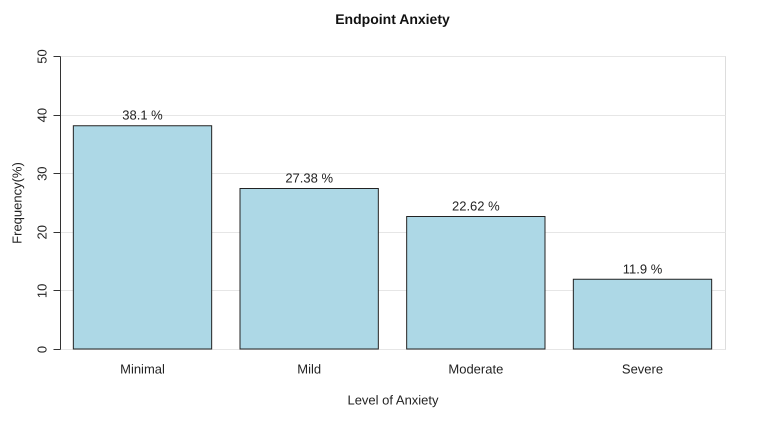 The image size is (772, 443). I want to click on x-tick-label: Mild, so click(309, 369).